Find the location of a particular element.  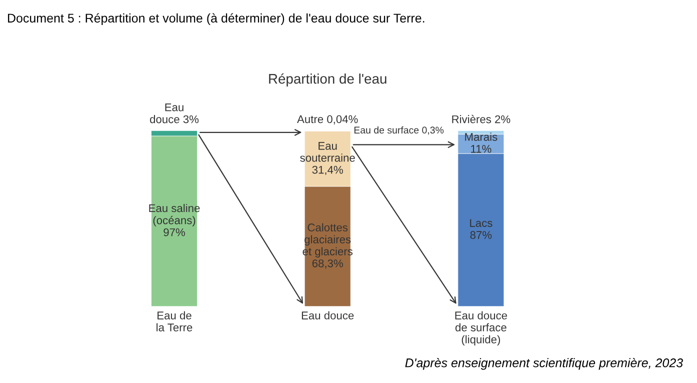

text: Eau douce 3% is located at coordinates (174, 113).